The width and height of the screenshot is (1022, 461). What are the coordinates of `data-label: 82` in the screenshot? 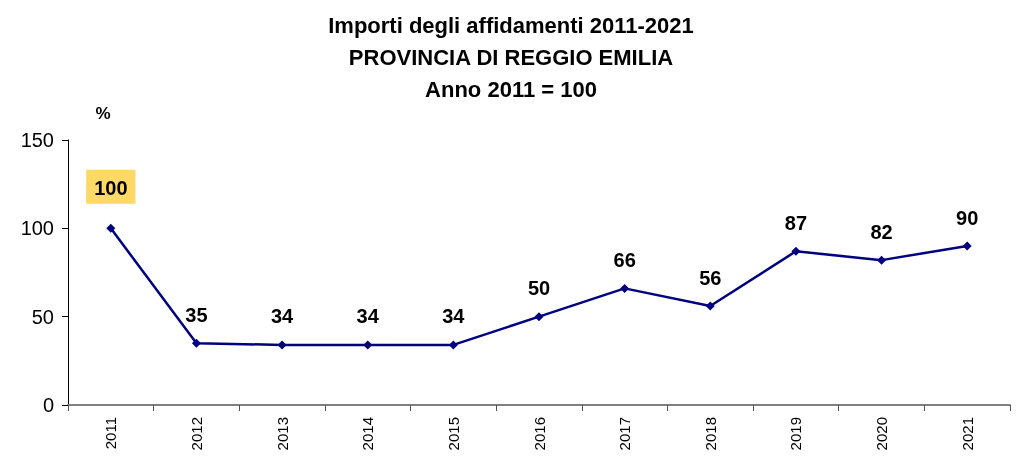 It's located at (881, 231).